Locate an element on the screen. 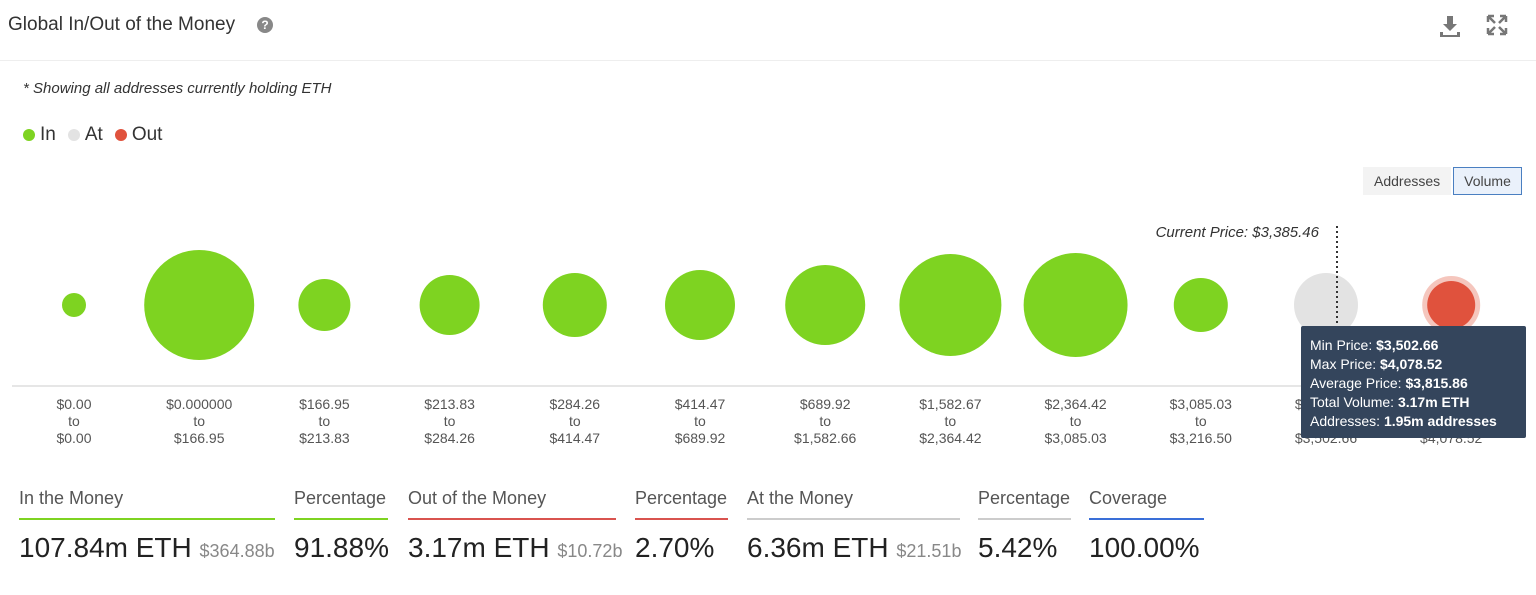 The image size is (1536, 595). stat: Percentage 2.70% is located at coordinates (681, 526).